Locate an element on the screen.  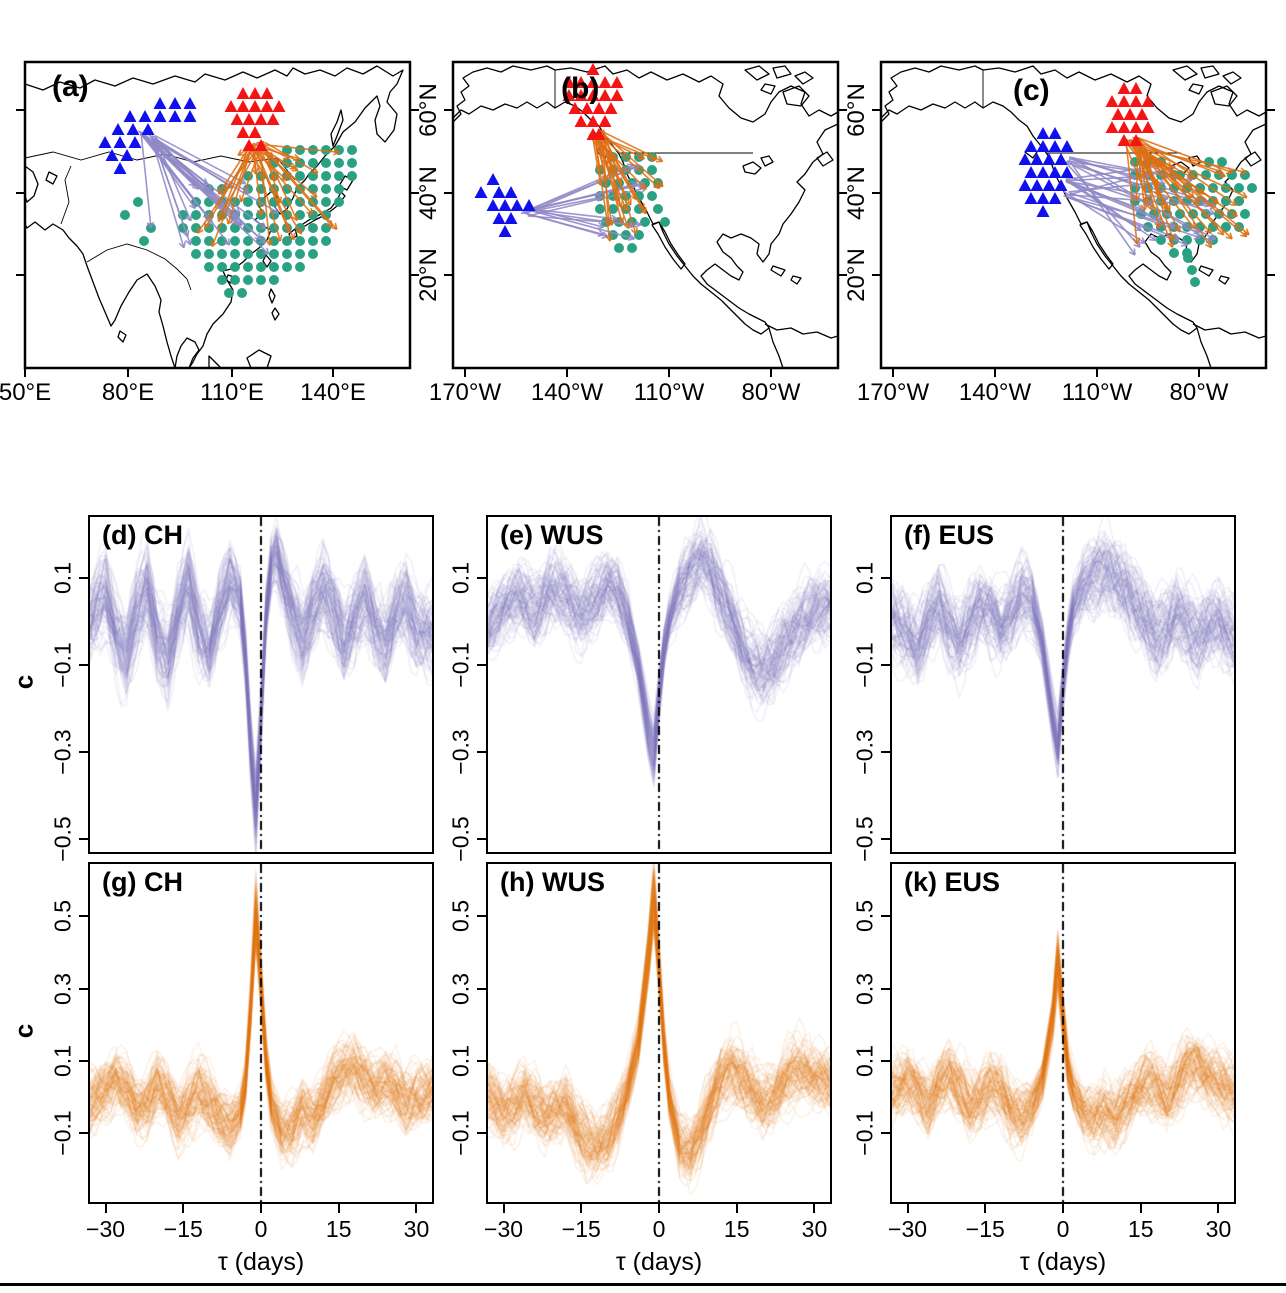
lat-tick-label: 20°N is located at coordinates (428, 275).